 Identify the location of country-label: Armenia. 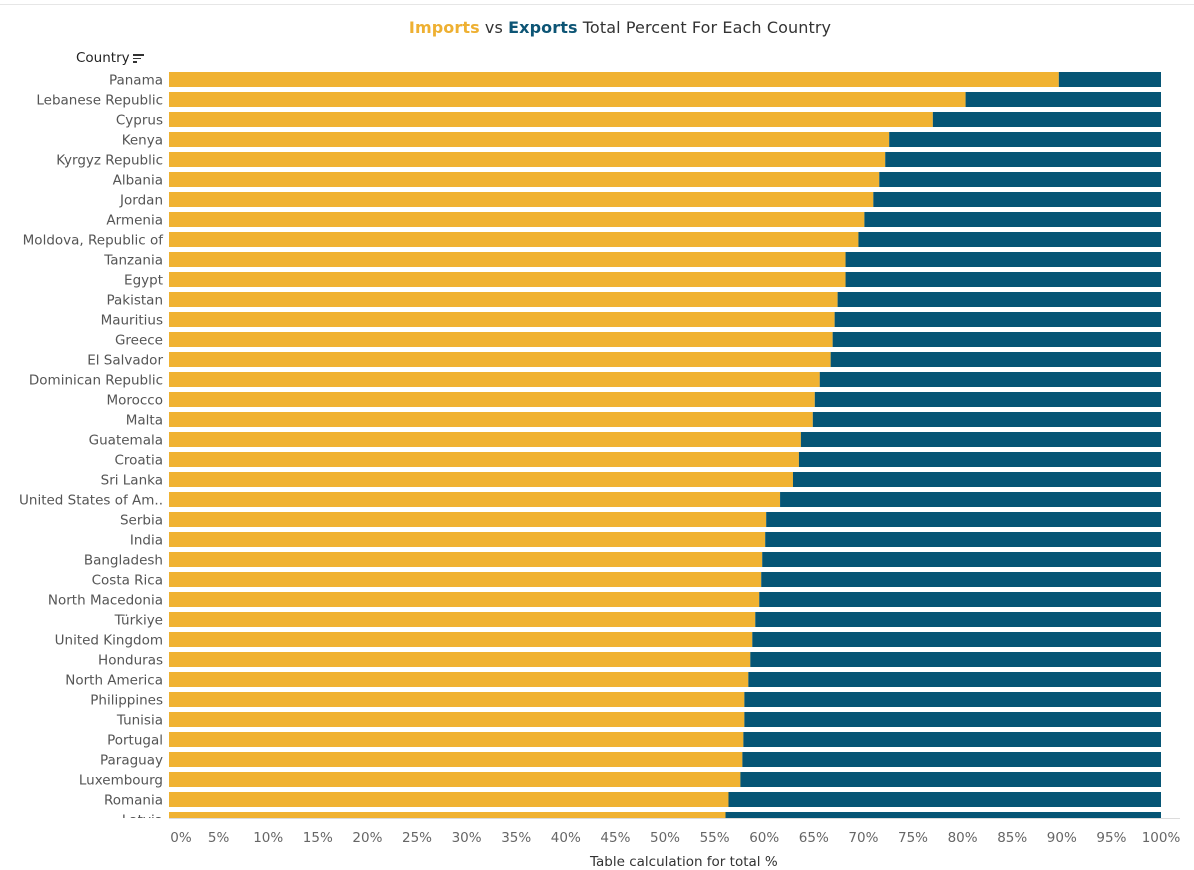
(134, 221).